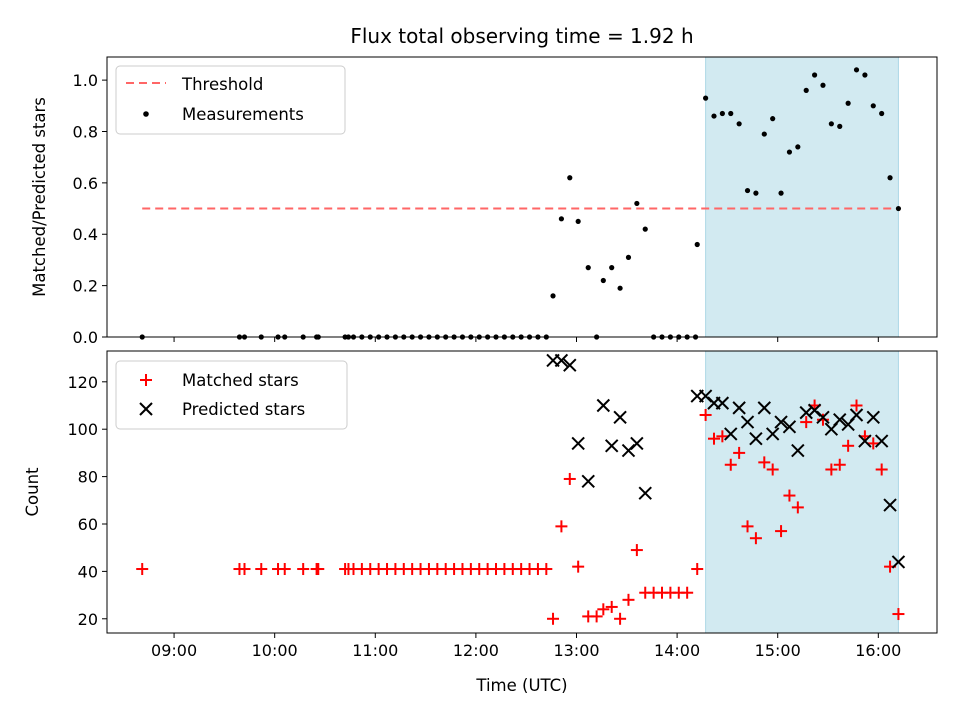 The width and height of the screenshot is (960, 720). What do you see at coordinates (243, 114) in the screenshot?
I see `measurements-legend-label: Measurements` at bounding box center [243, 114].